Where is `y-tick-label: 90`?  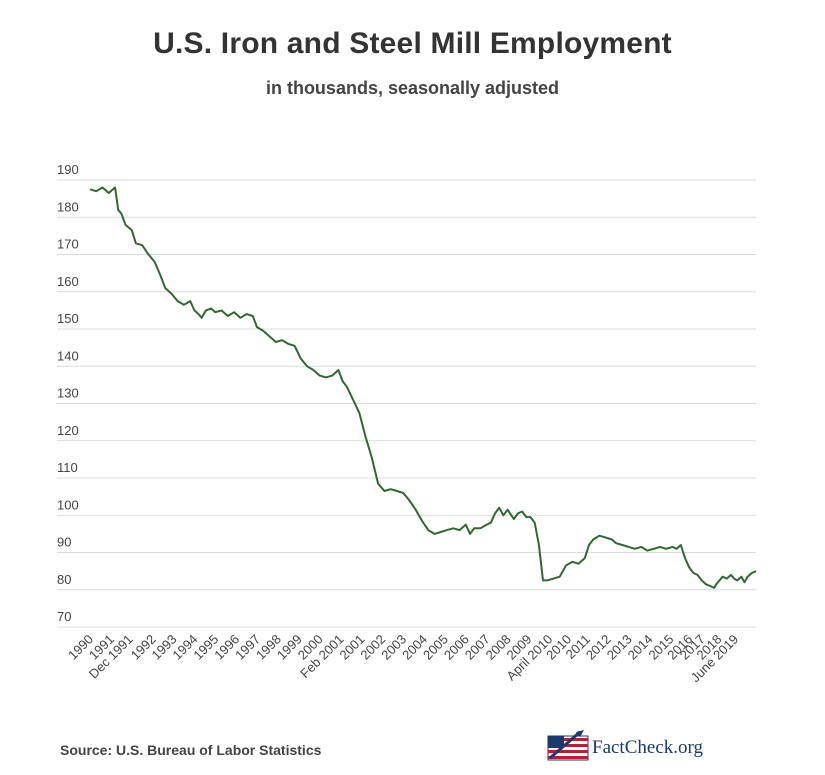
y-tick-label: 90 is located at coordinates (64, 542).